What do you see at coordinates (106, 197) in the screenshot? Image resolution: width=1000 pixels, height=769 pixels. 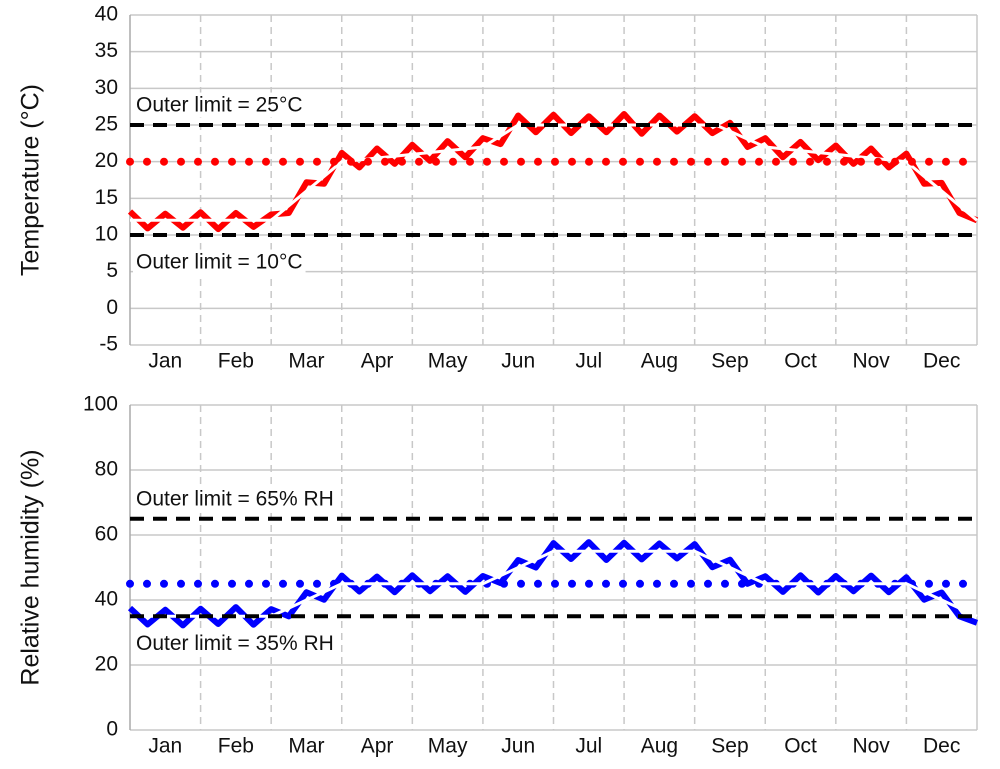 I see `y-tick-label: 15` at bounding box center [106, 197].